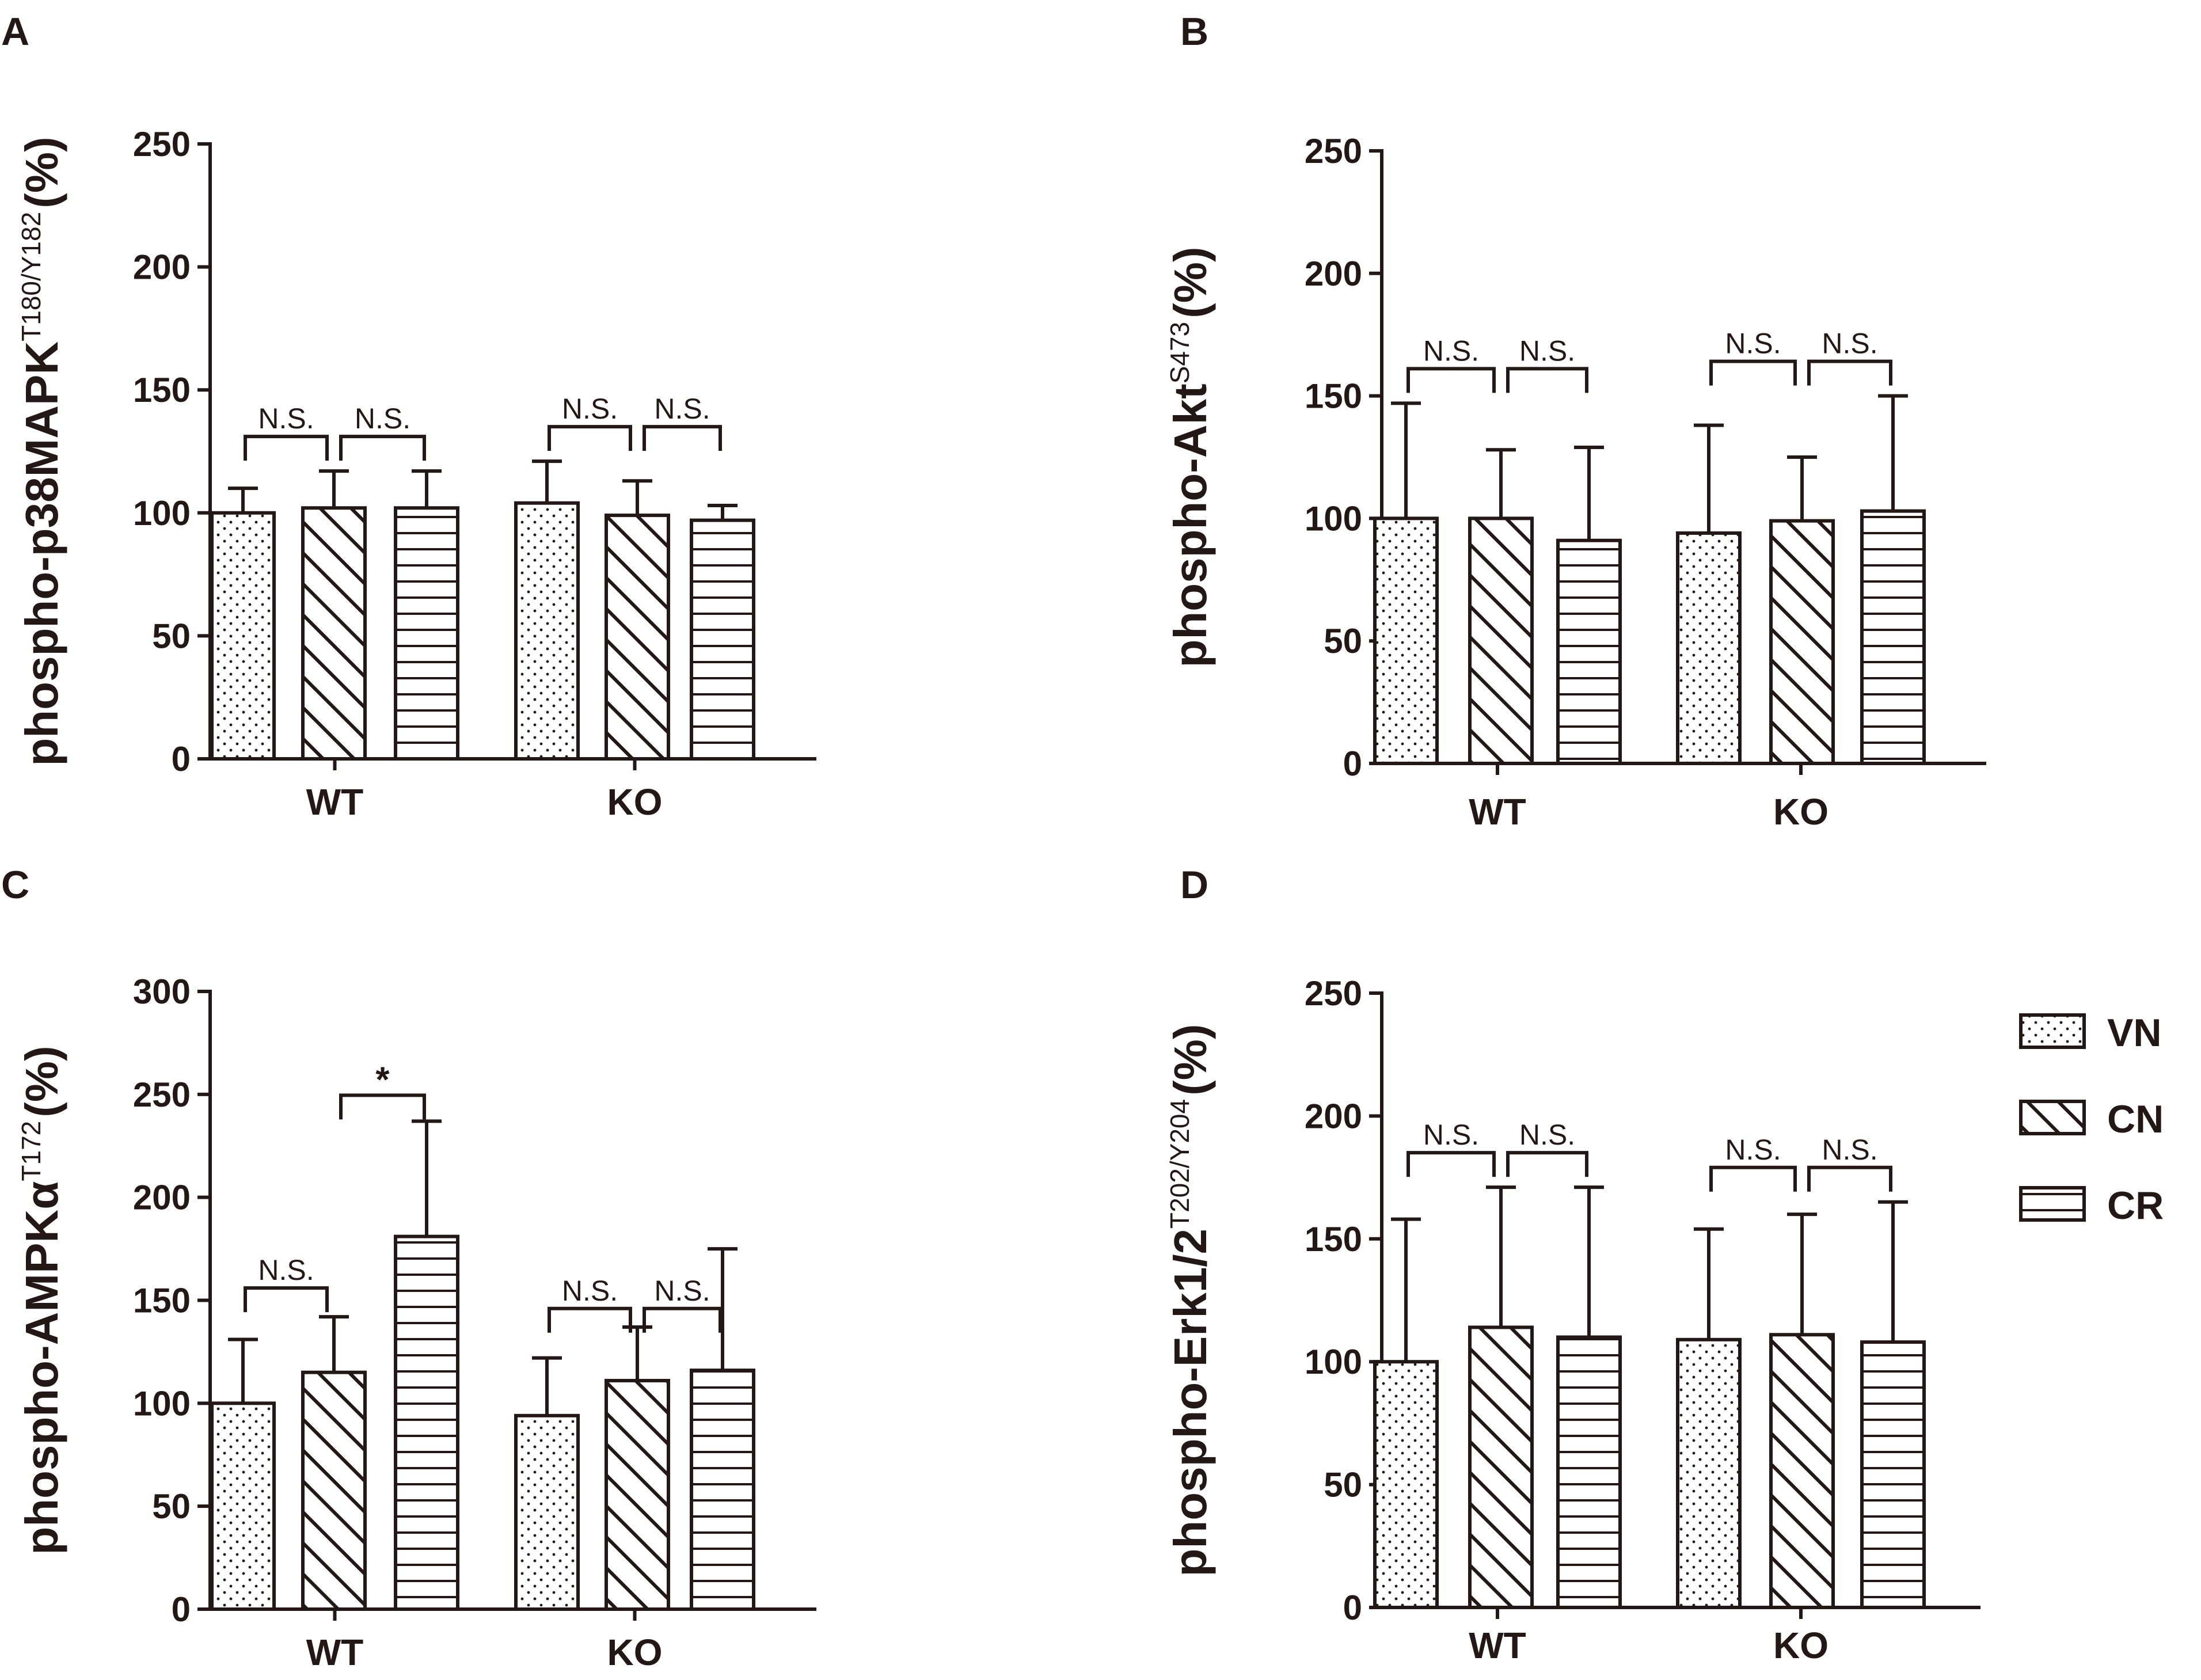 The height and width of the screenshot is (1680, 2201). Describe the element at coordinates (1190, 525) in the screenshot. I see `y-axis-title-main: phospho-Akt` at that location.